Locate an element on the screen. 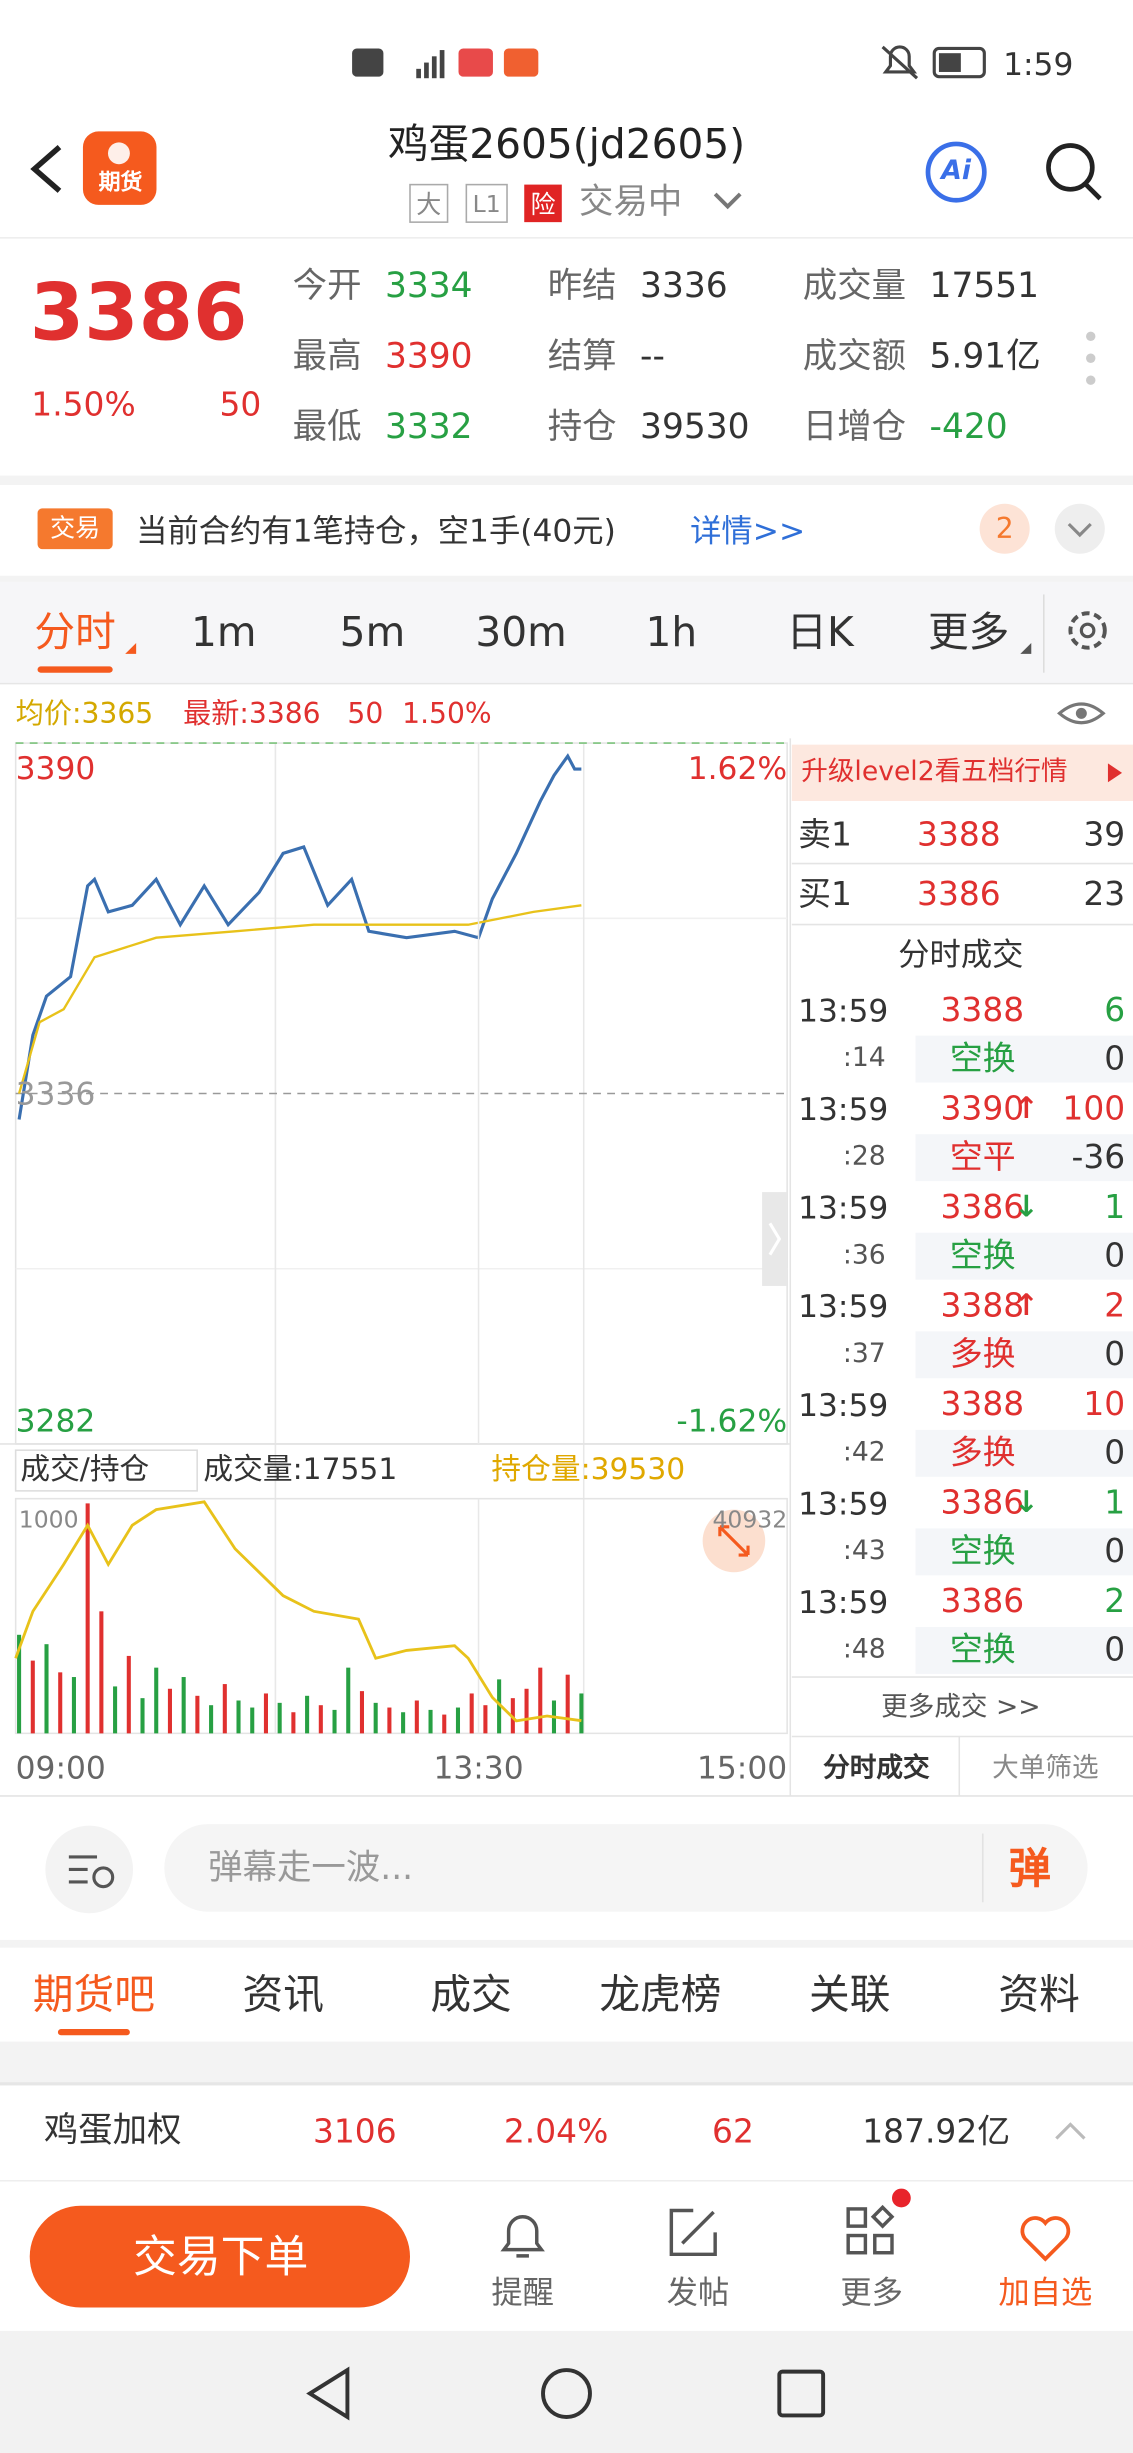 The height and width of the screenshot is (2453, 1133). book-tab: 分时成交 is located at coordinates (876, 1768).